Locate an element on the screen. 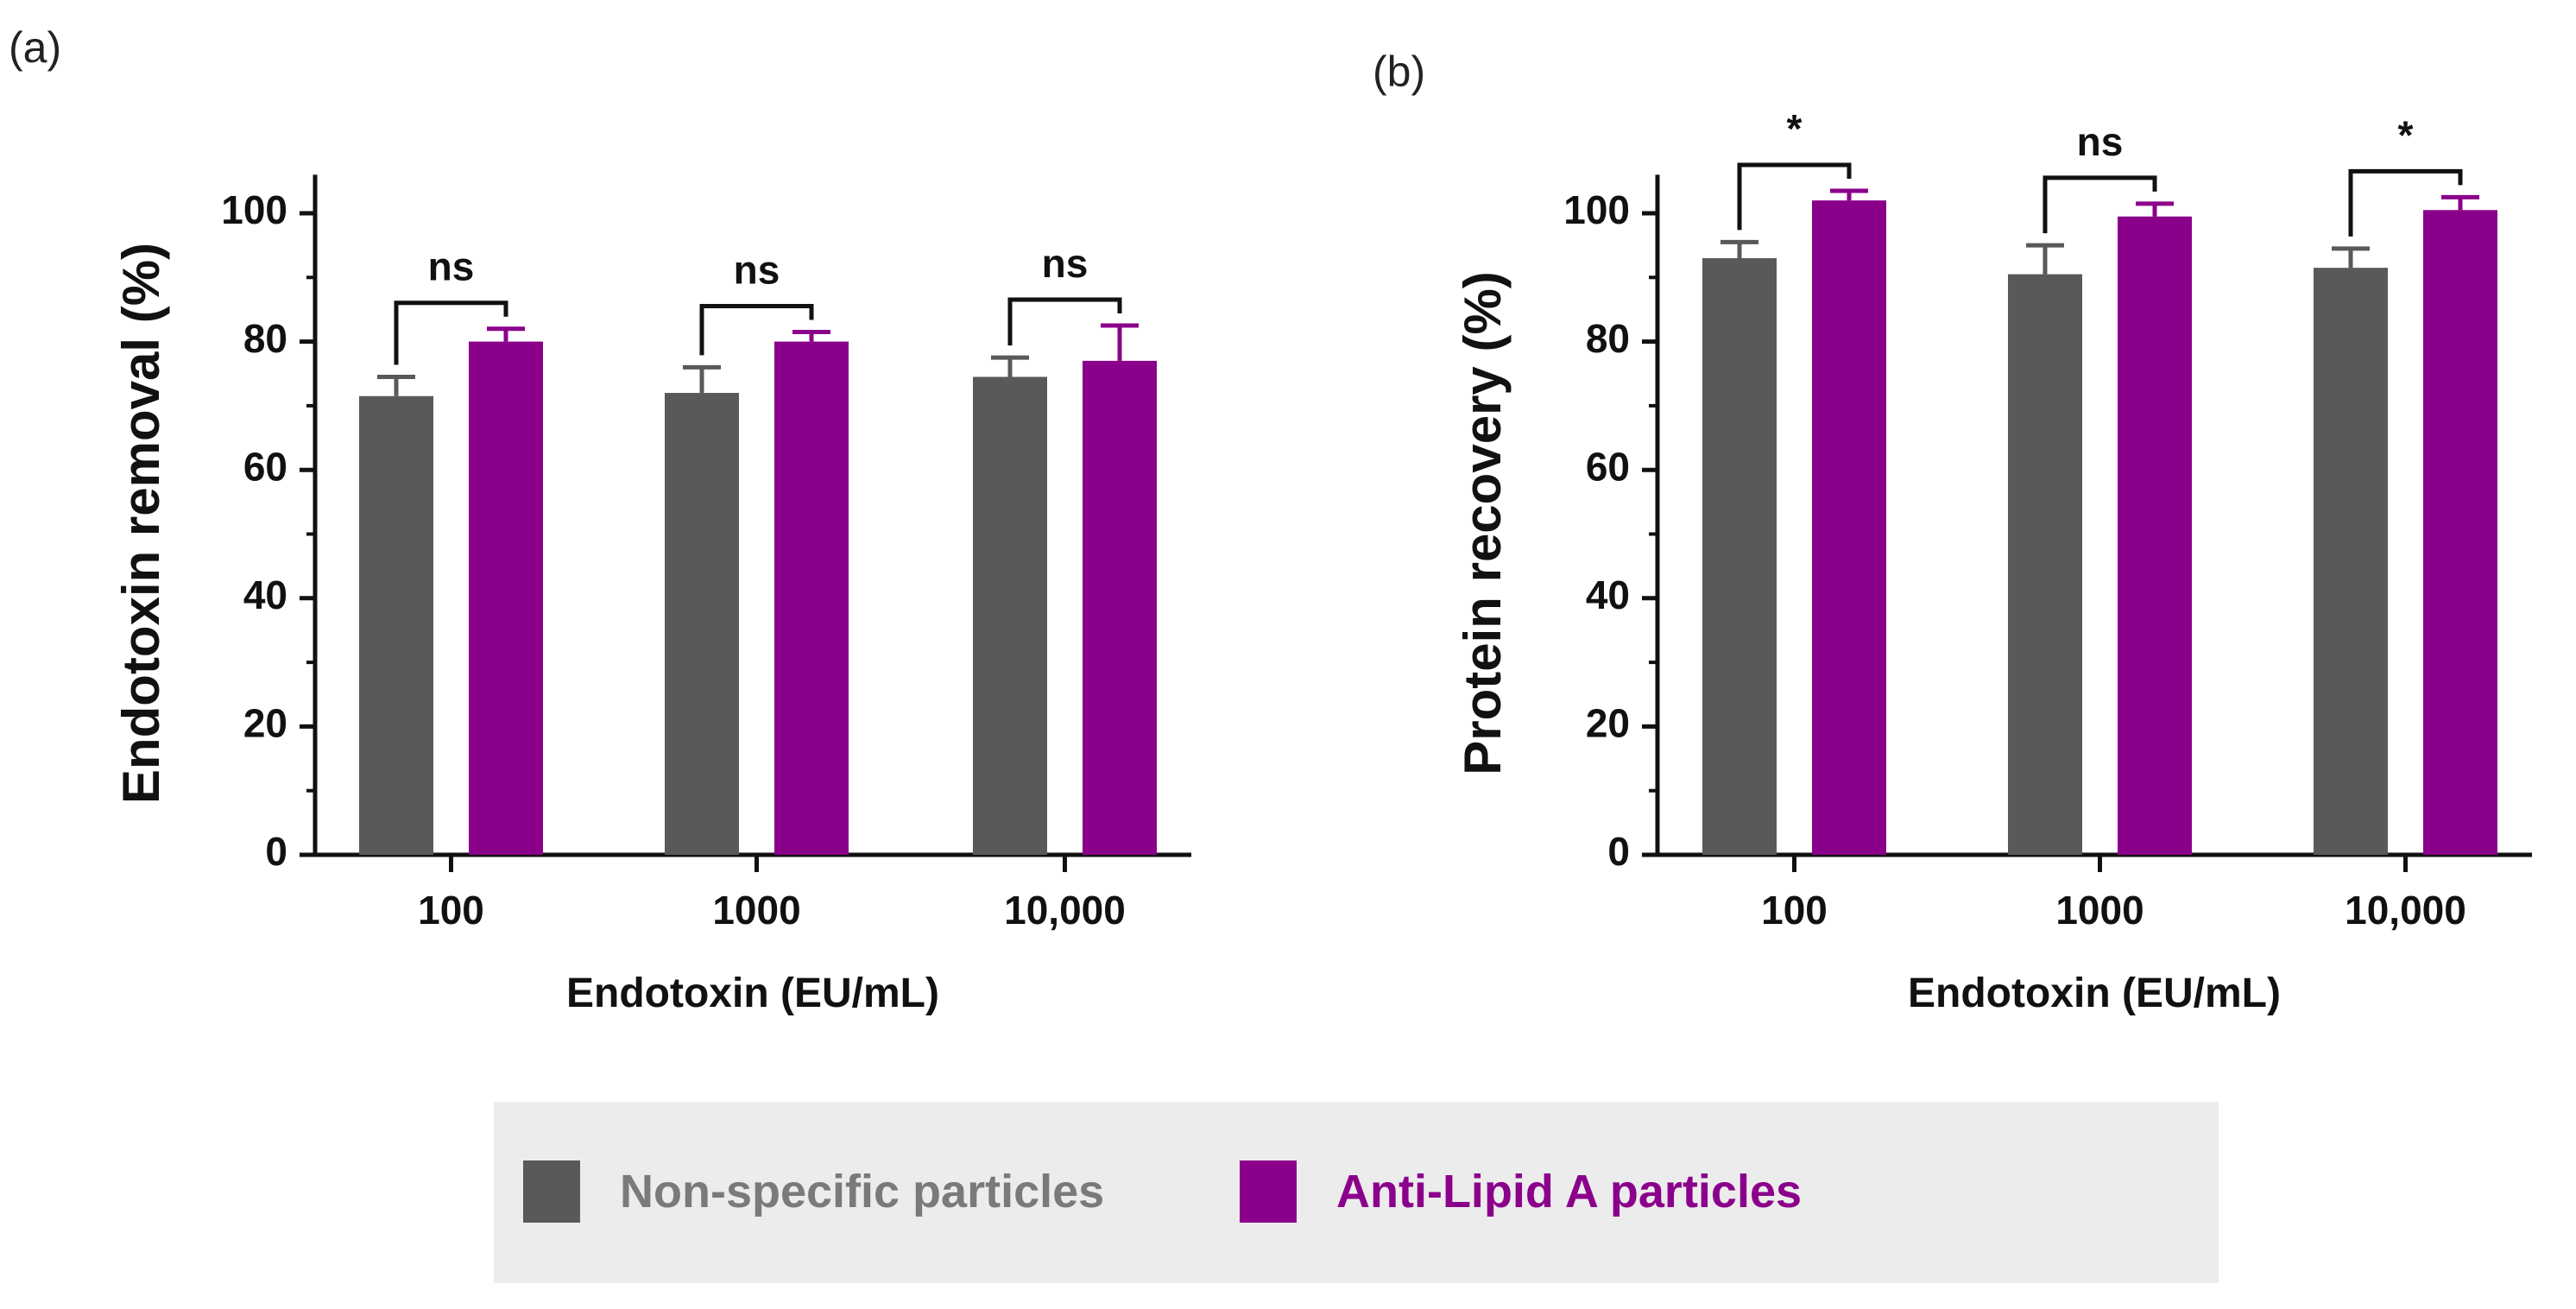 This screenshot has width=2576, height=1309. x-axis-label-a: Endotoxin (EU/mL) is located at coordinates (752, 993).